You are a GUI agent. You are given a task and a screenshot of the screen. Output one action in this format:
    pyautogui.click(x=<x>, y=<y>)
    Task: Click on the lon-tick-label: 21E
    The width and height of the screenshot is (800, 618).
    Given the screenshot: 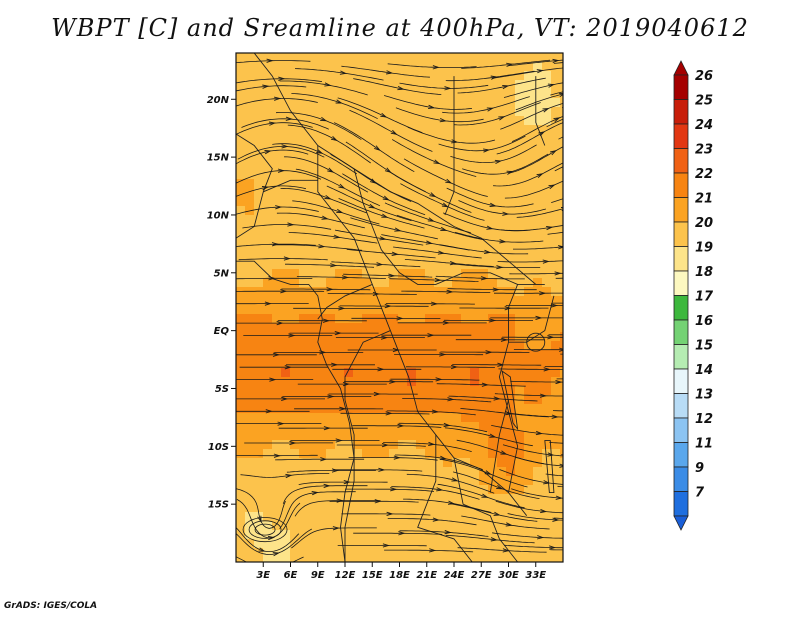 What is the action you would take?
    pyautogui.click(x=426, y=575)
    